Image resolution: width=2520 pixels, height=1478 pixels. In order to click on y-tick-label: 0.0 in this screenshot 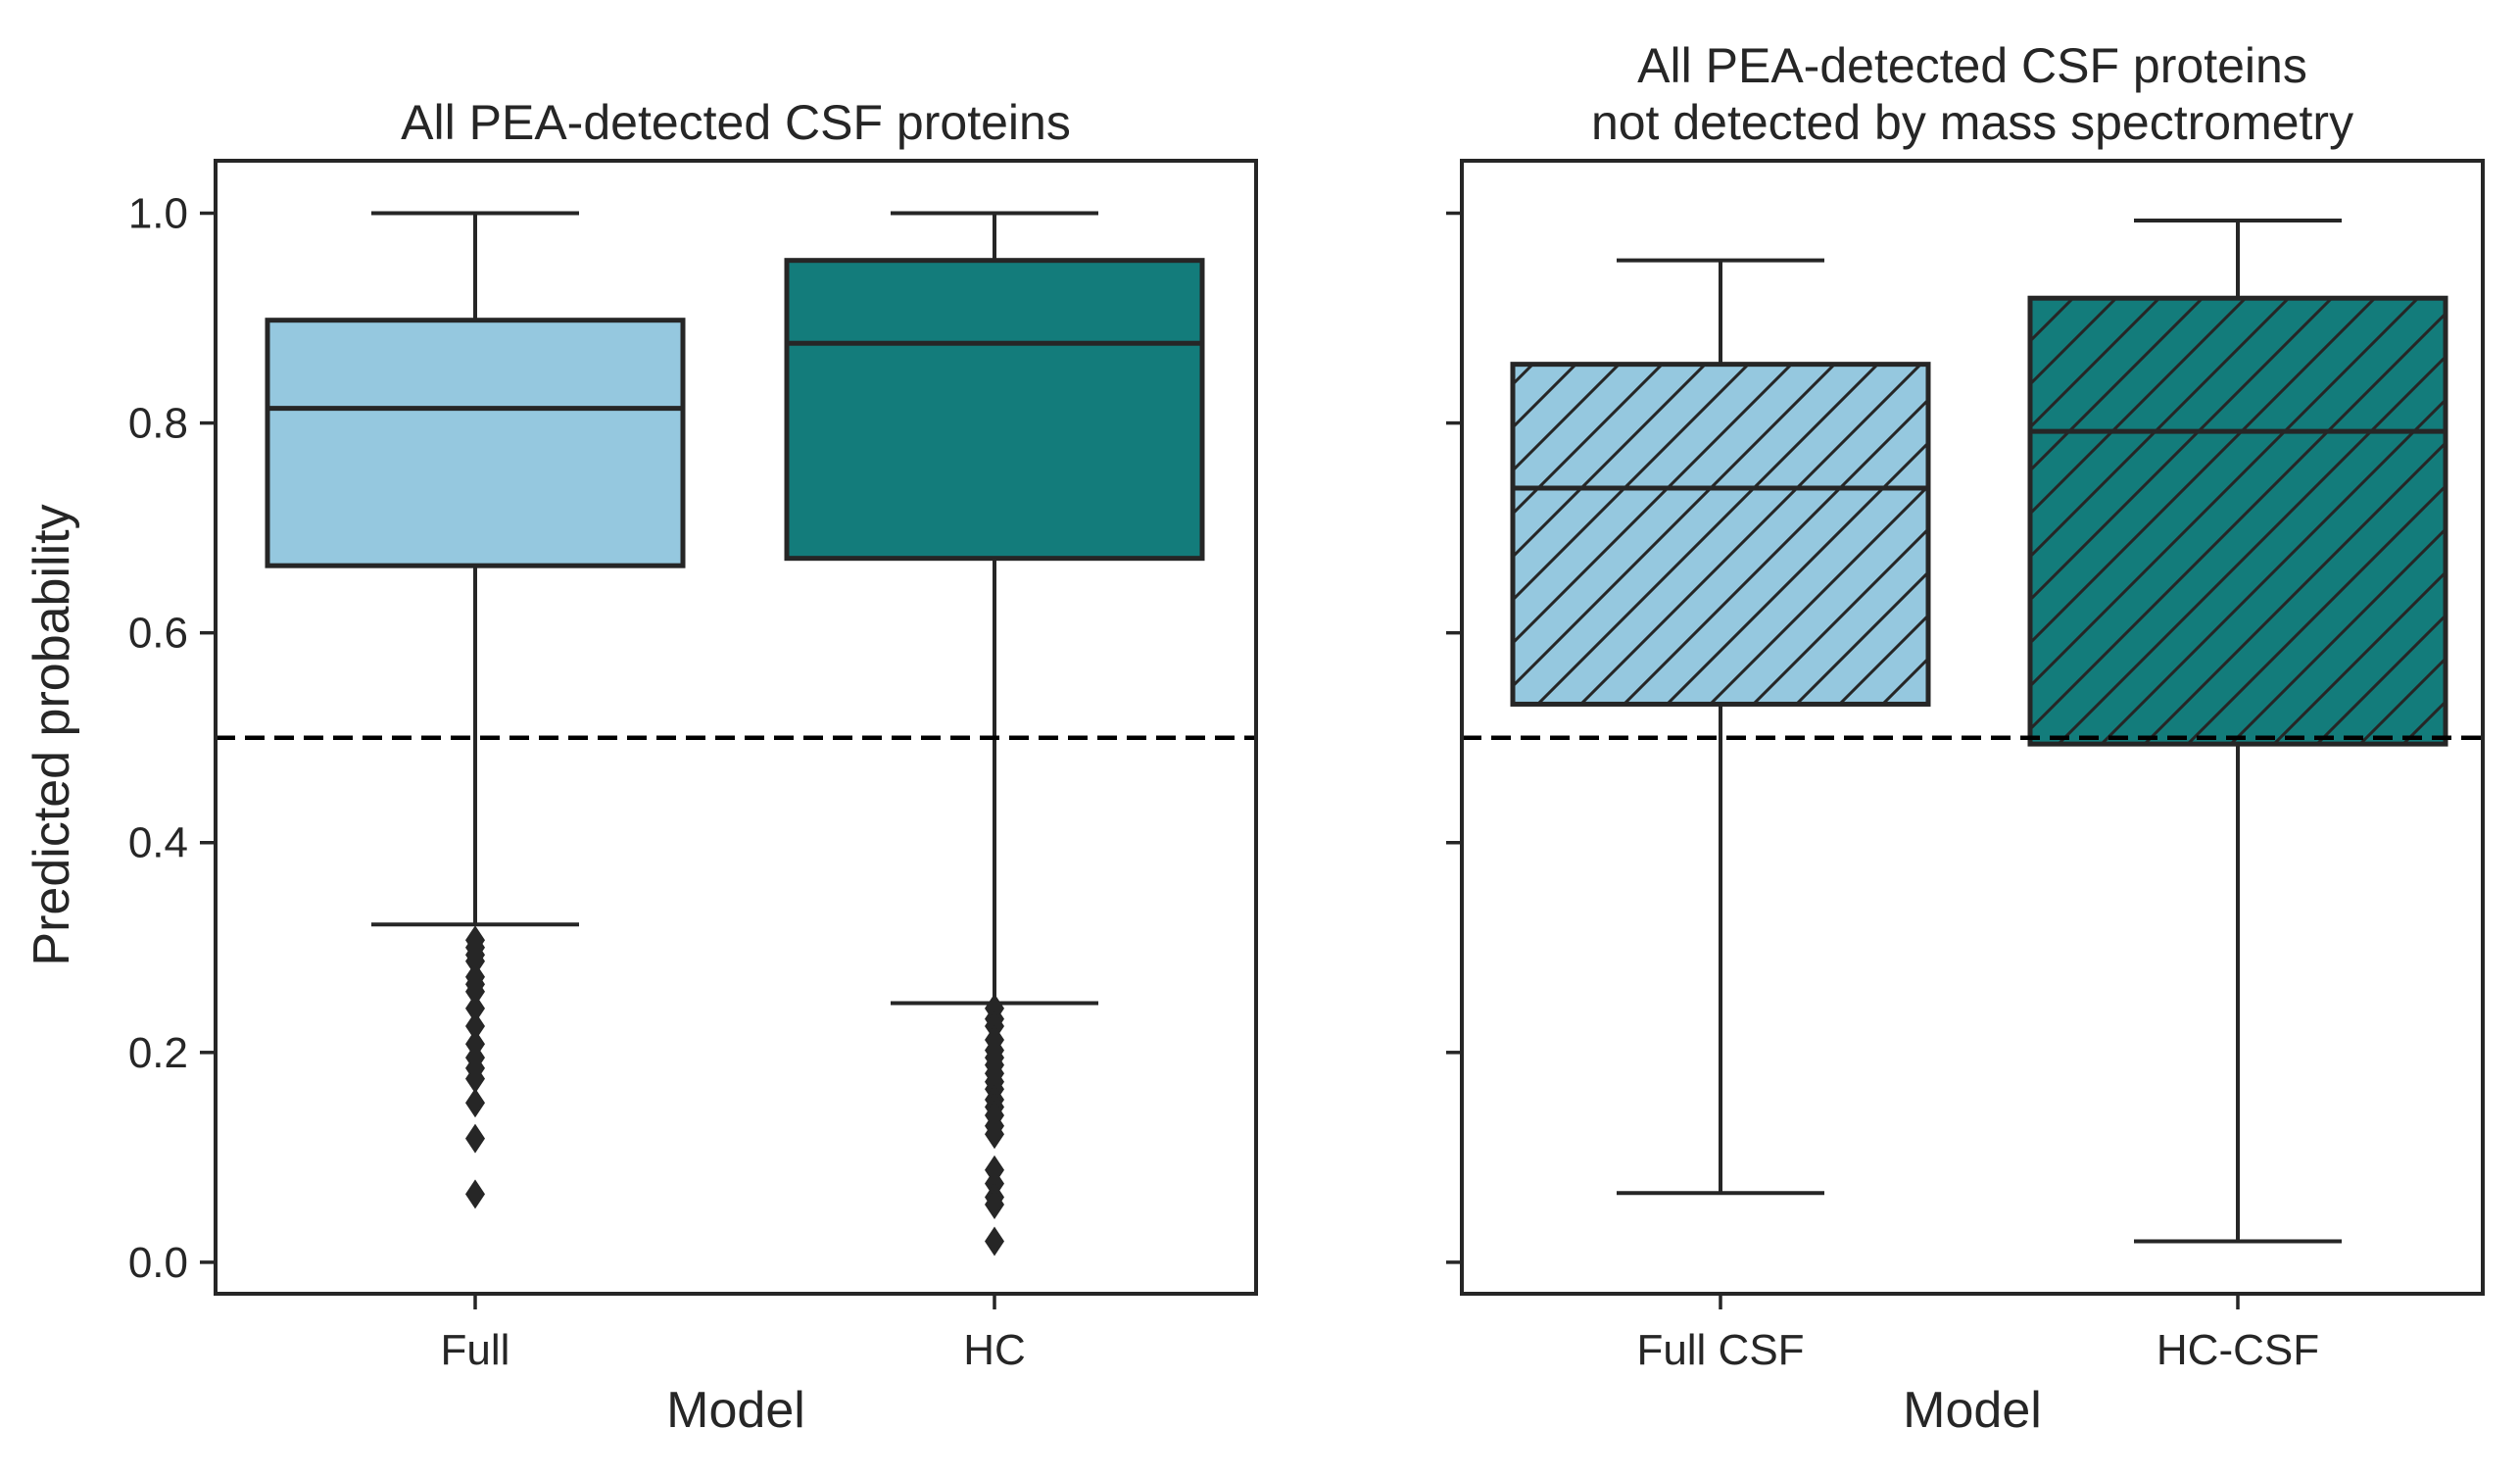, I will do `click(158, 1263)`.